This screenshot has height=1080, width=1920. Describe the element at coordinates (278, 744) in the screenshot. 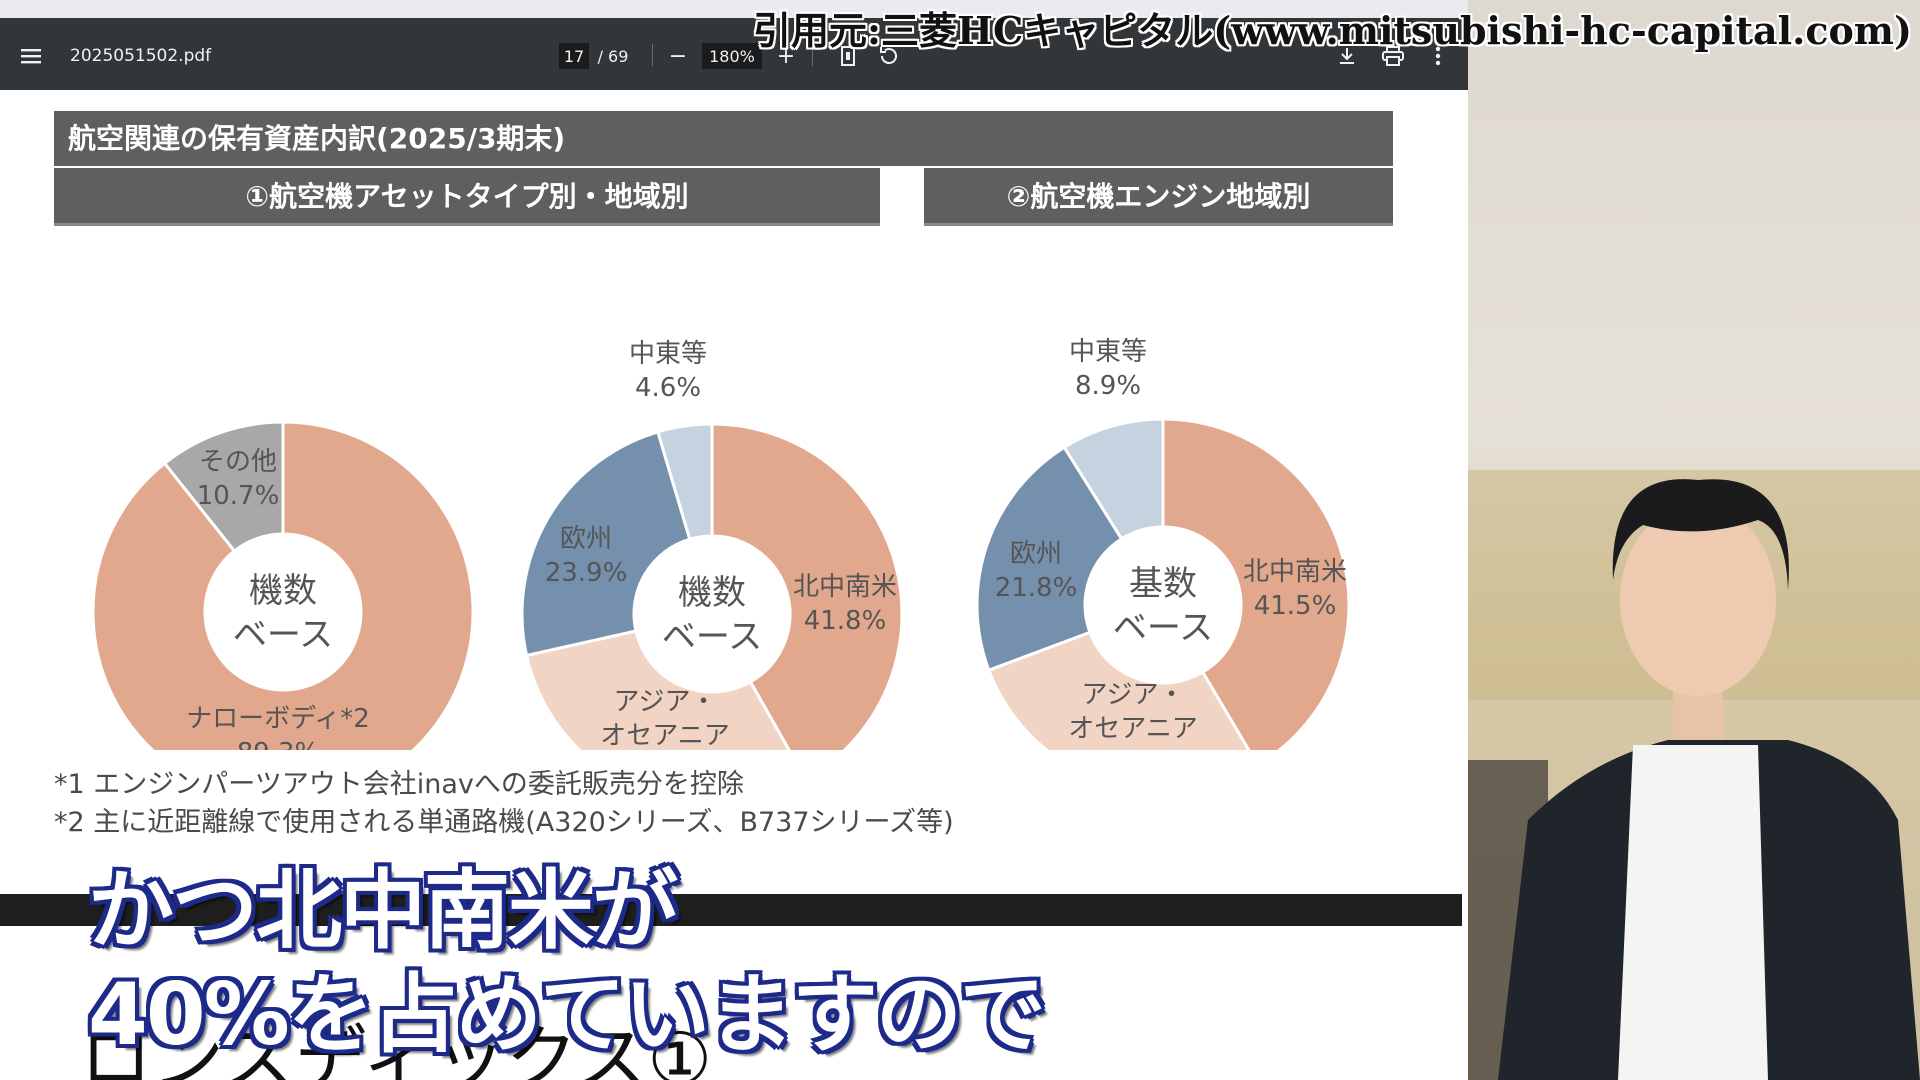

I see `slice-value-label: 89.3%` at that location.